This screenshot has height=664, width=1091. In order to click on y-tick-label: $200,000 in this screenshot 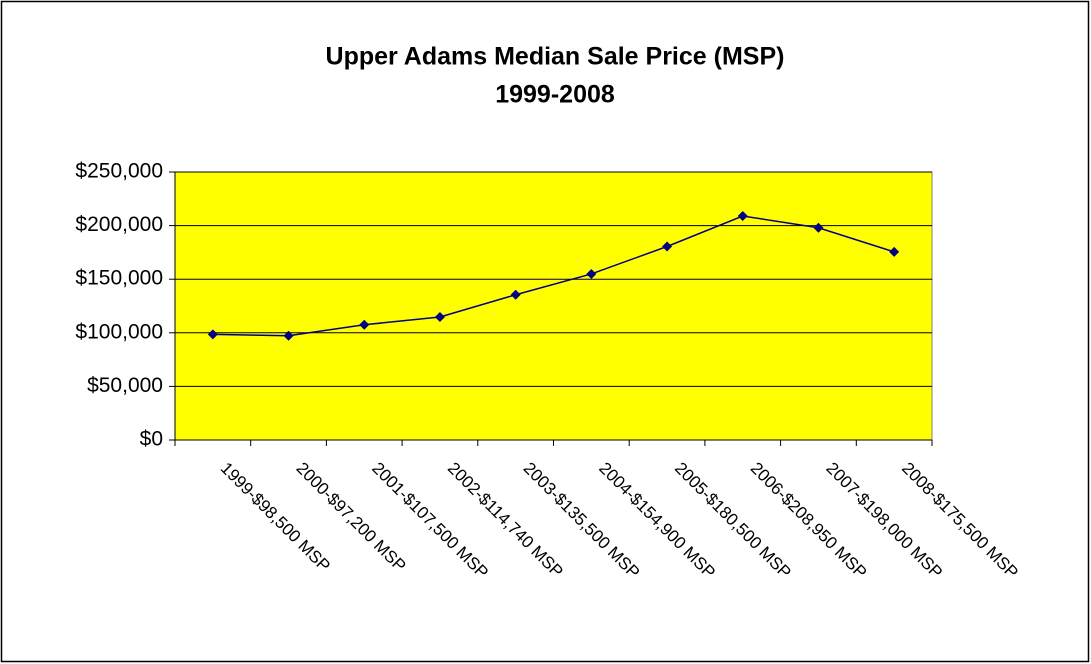, I will do `click(119, 224)`.